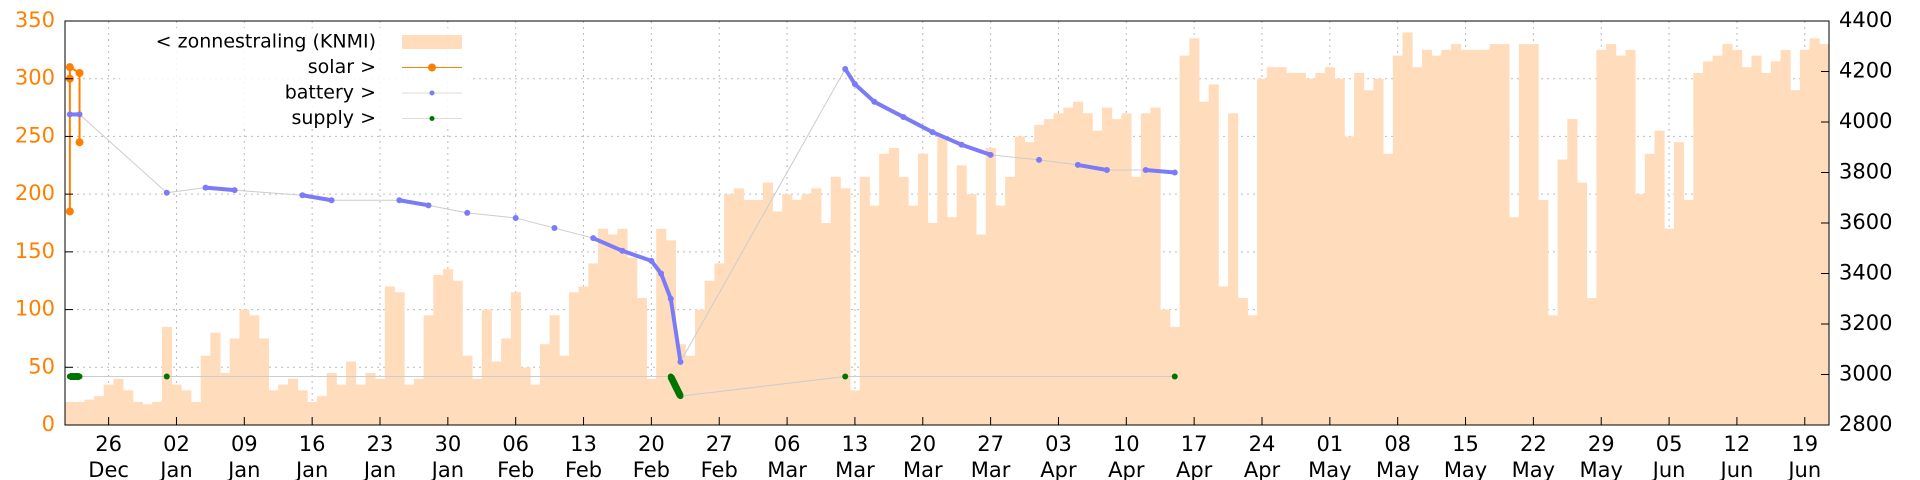  What do you see at coordinates (432, 93) in the screenshot?
I see `legend-dot` at bounding box center [432, 93].